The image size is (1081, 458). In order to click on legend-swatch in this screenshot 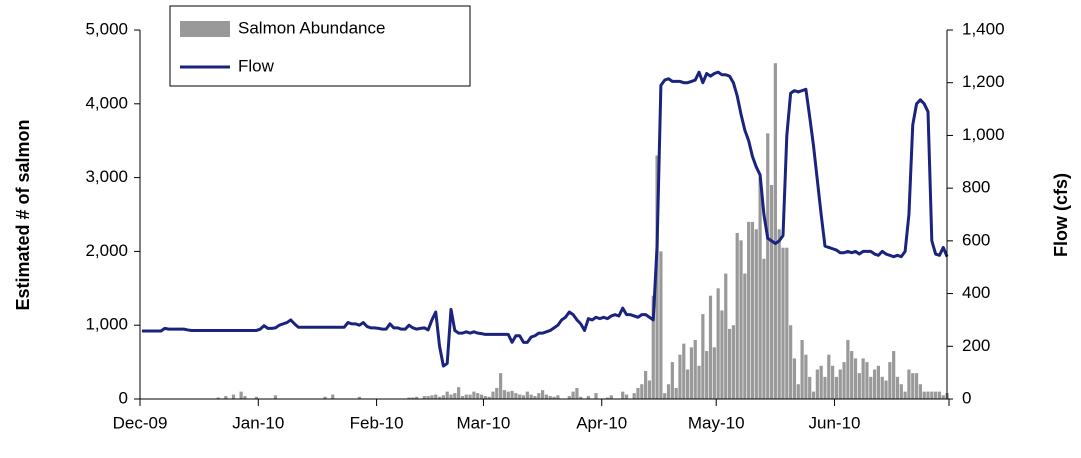, I will do `click(205, 29)`.